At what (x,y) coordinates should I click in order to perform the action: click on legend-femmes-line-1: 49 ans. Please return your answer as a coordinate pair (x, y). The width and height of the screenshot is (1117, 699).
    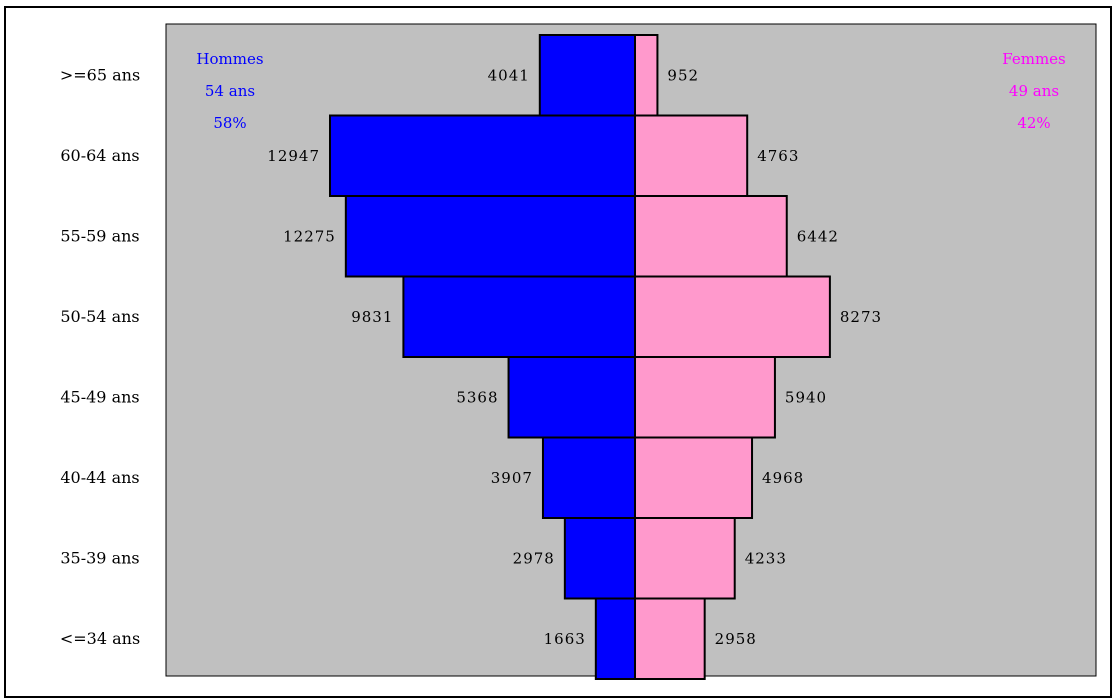
    Looking at the image, I should click on (1034, 91).